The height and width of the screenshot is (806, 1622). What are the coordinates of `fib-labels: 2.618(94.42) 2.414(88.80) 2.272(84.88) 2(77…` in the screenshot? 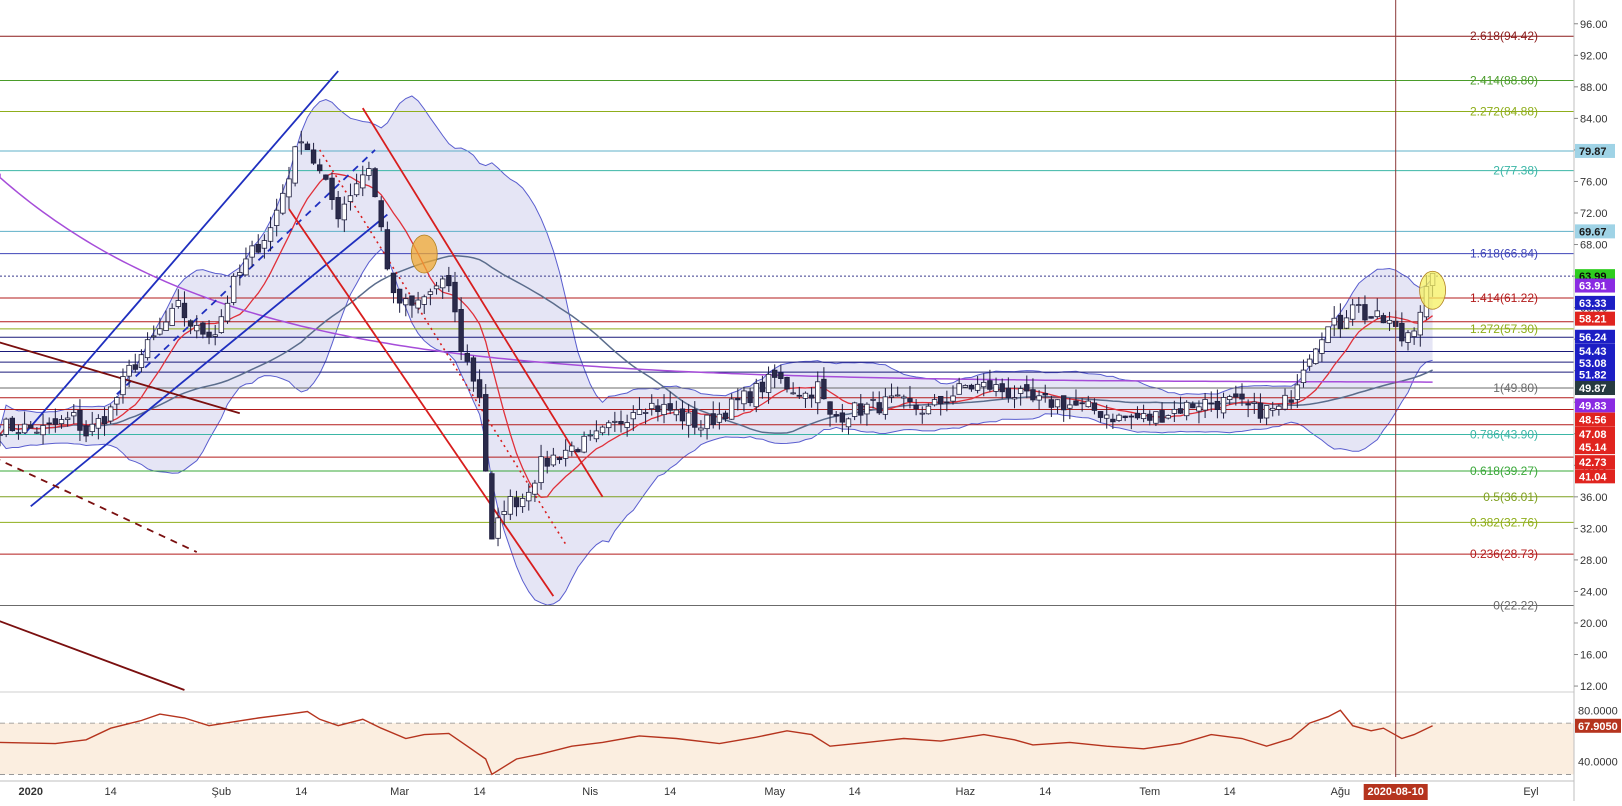 It's located at (1504, 320).